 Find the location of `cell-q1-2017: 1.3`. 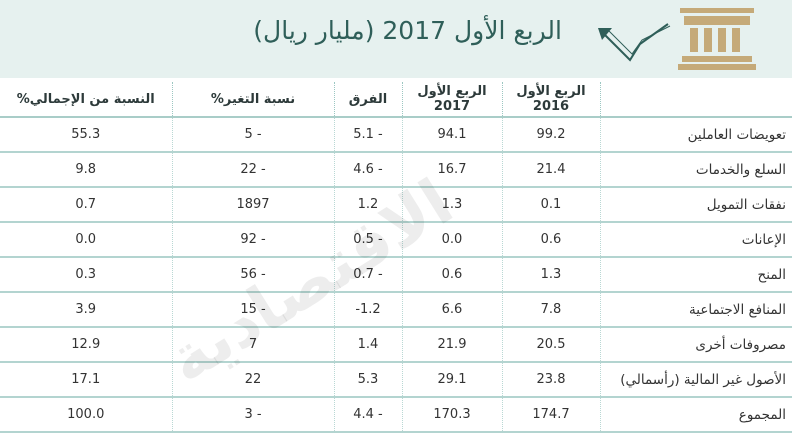

cell-q1-2017: 1.3 is located at coordinates (452, 204).